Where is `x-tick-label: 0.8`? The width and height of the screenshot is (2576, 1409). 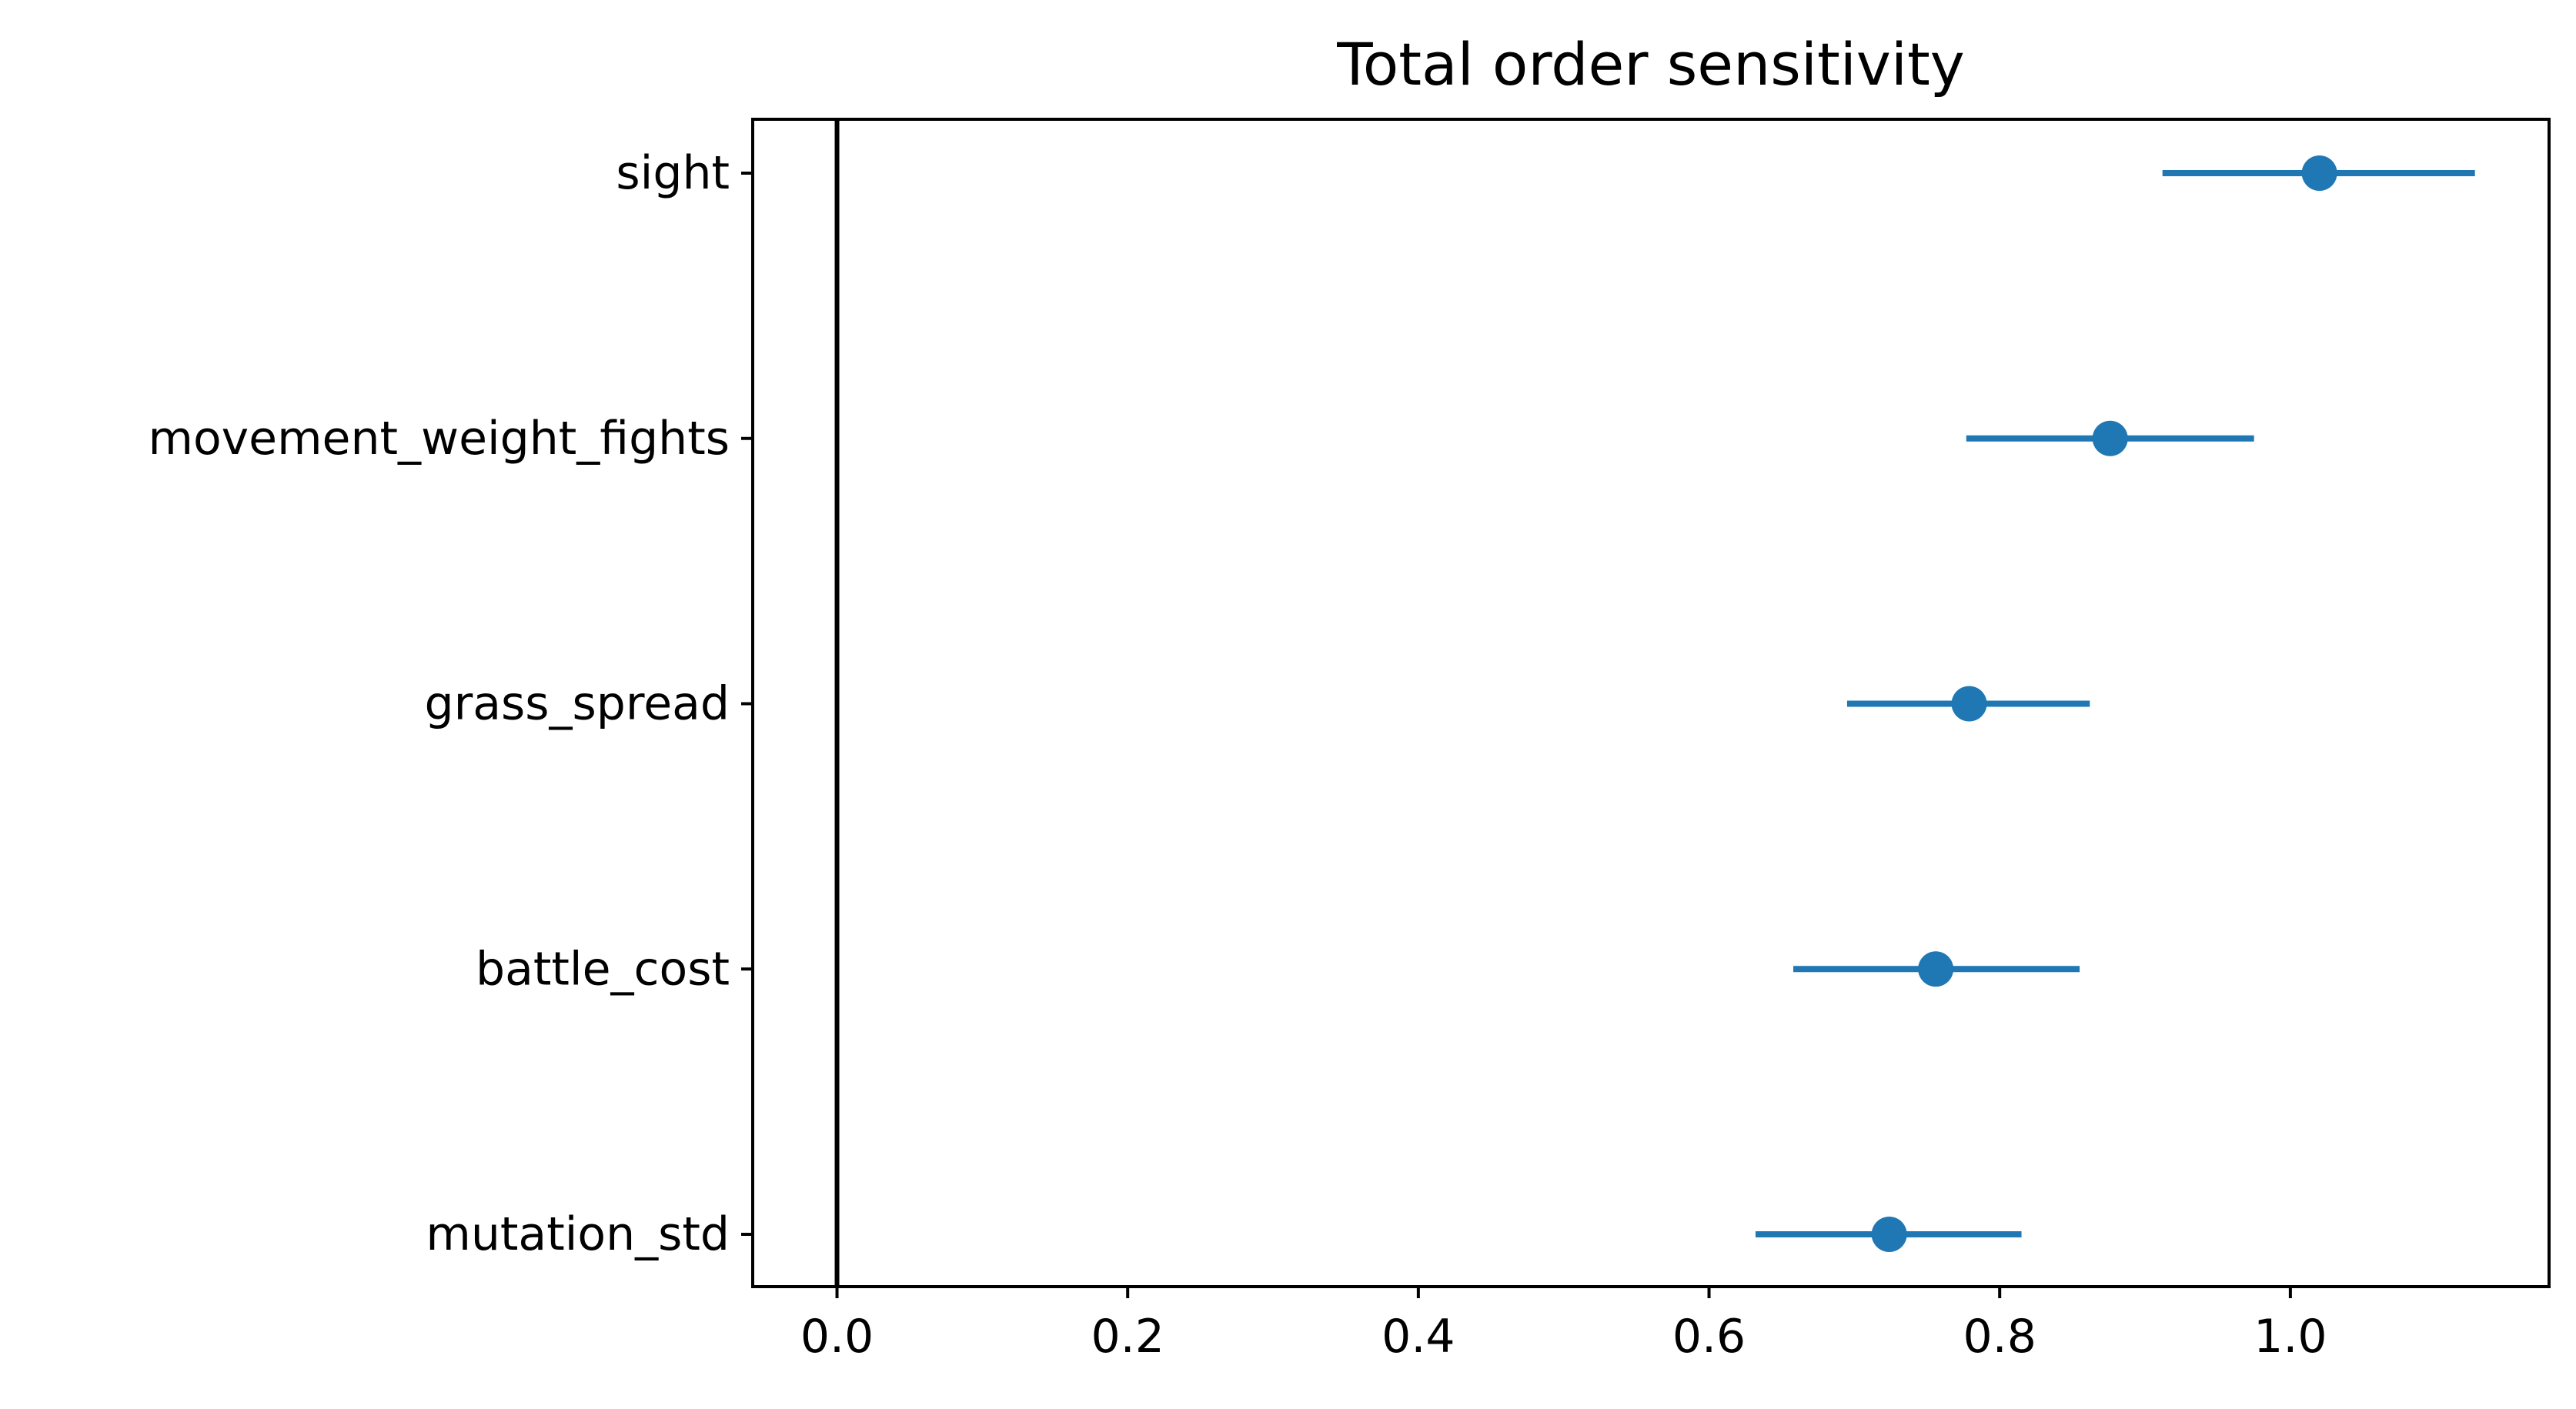 x-tick-label: 0.8 is located at coordinates (1999, 1337).